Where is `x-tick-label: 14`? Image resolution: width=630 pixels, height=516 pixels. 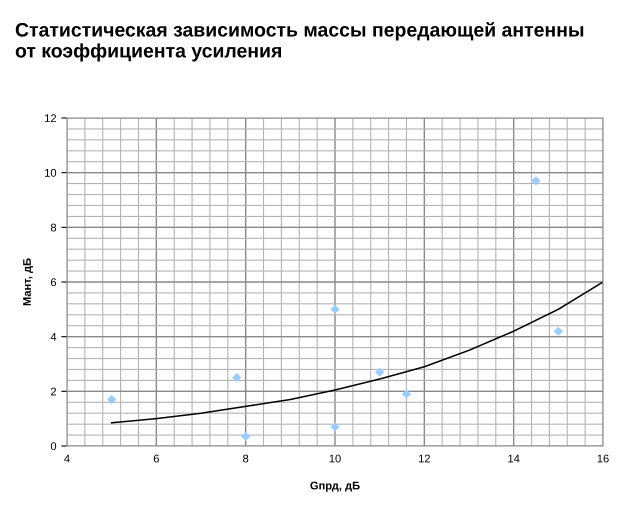 x-tick-label: 14 is located at coordinates (514, 458).